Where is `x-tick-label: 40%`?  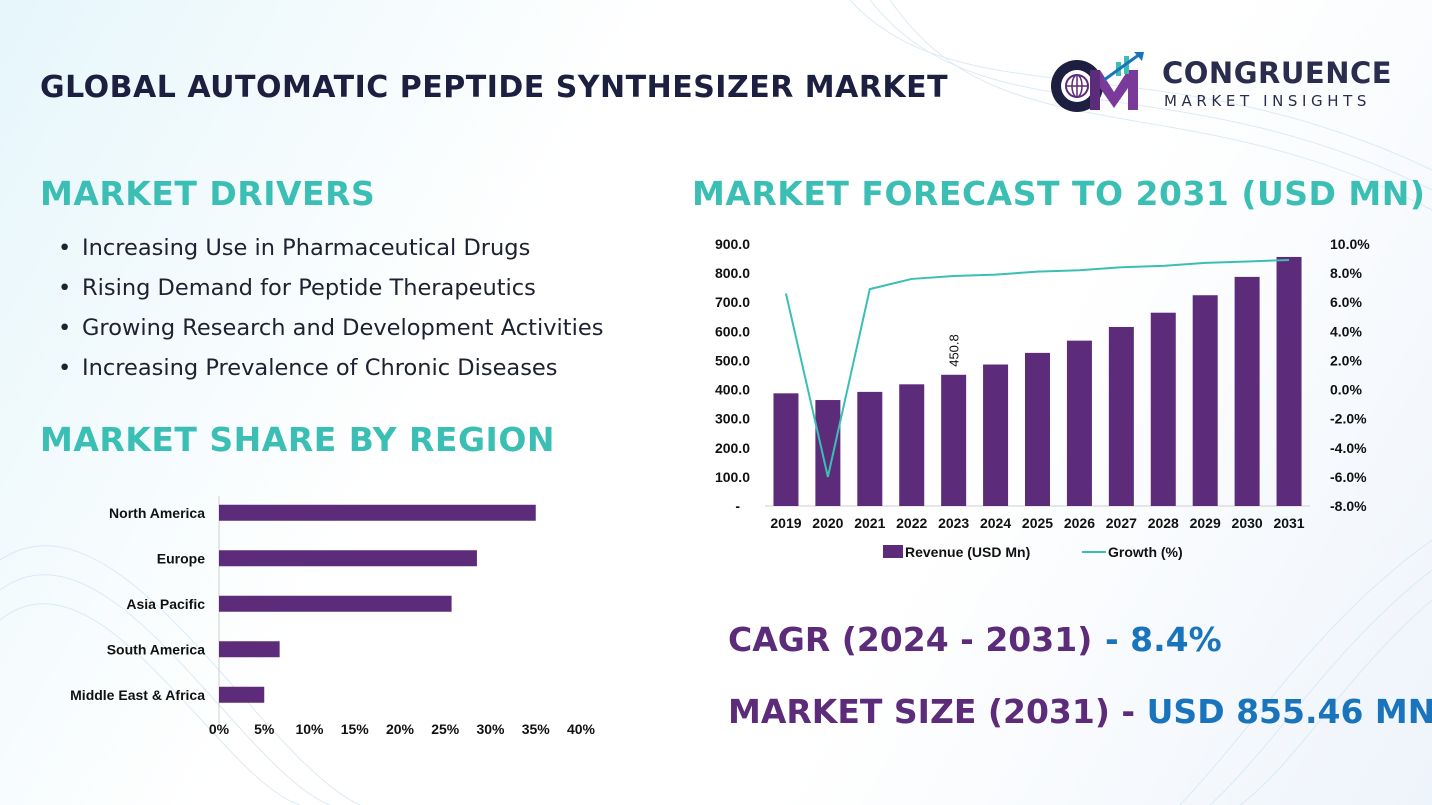 x-tick-label: 40% is located at coordinates (581, 729).